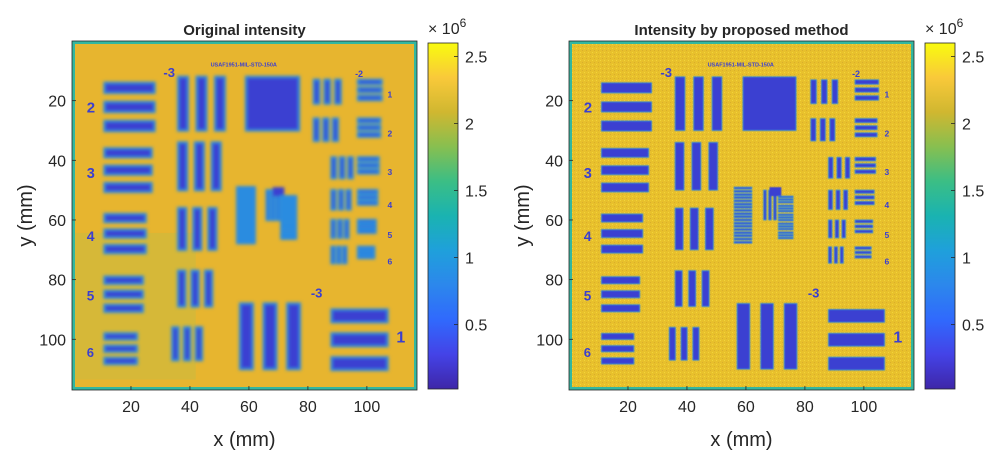  I want to click on y-tick-label: 100, so click(549, 340).